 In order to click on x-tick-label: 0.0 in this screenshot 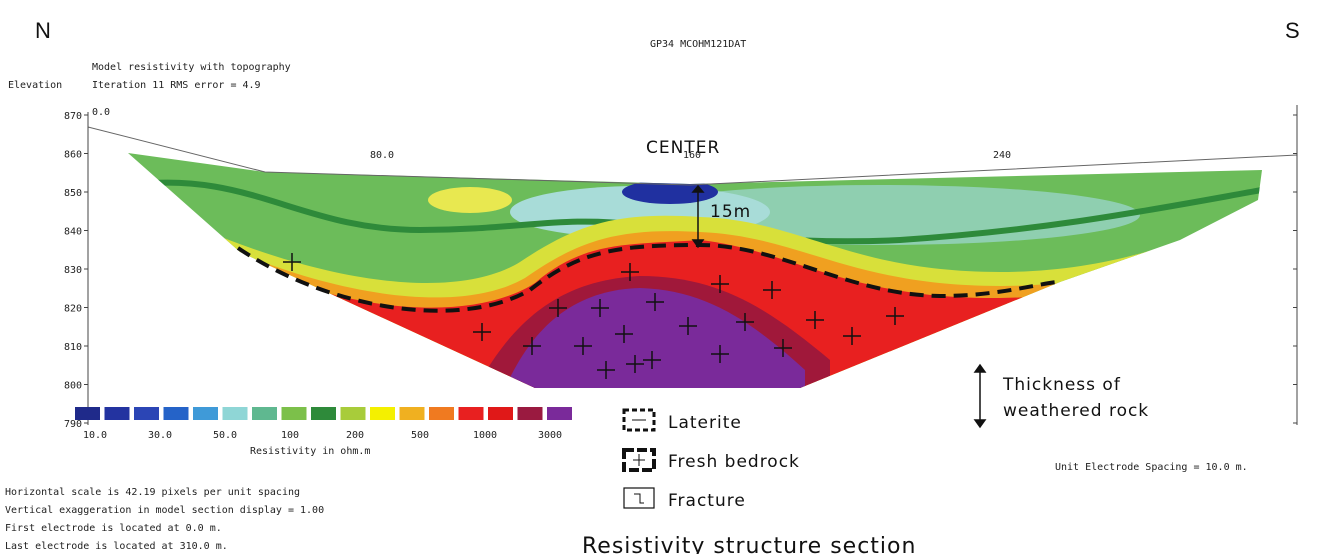, I will do `click(101, 112)`.